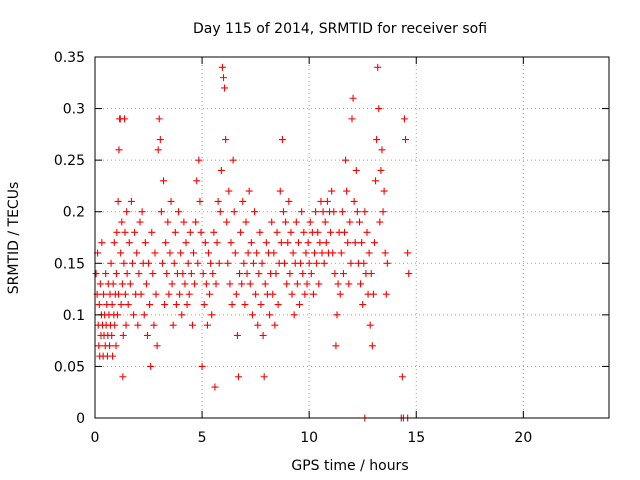  I want to click on y-tick-label: 0, so click(80, 419).